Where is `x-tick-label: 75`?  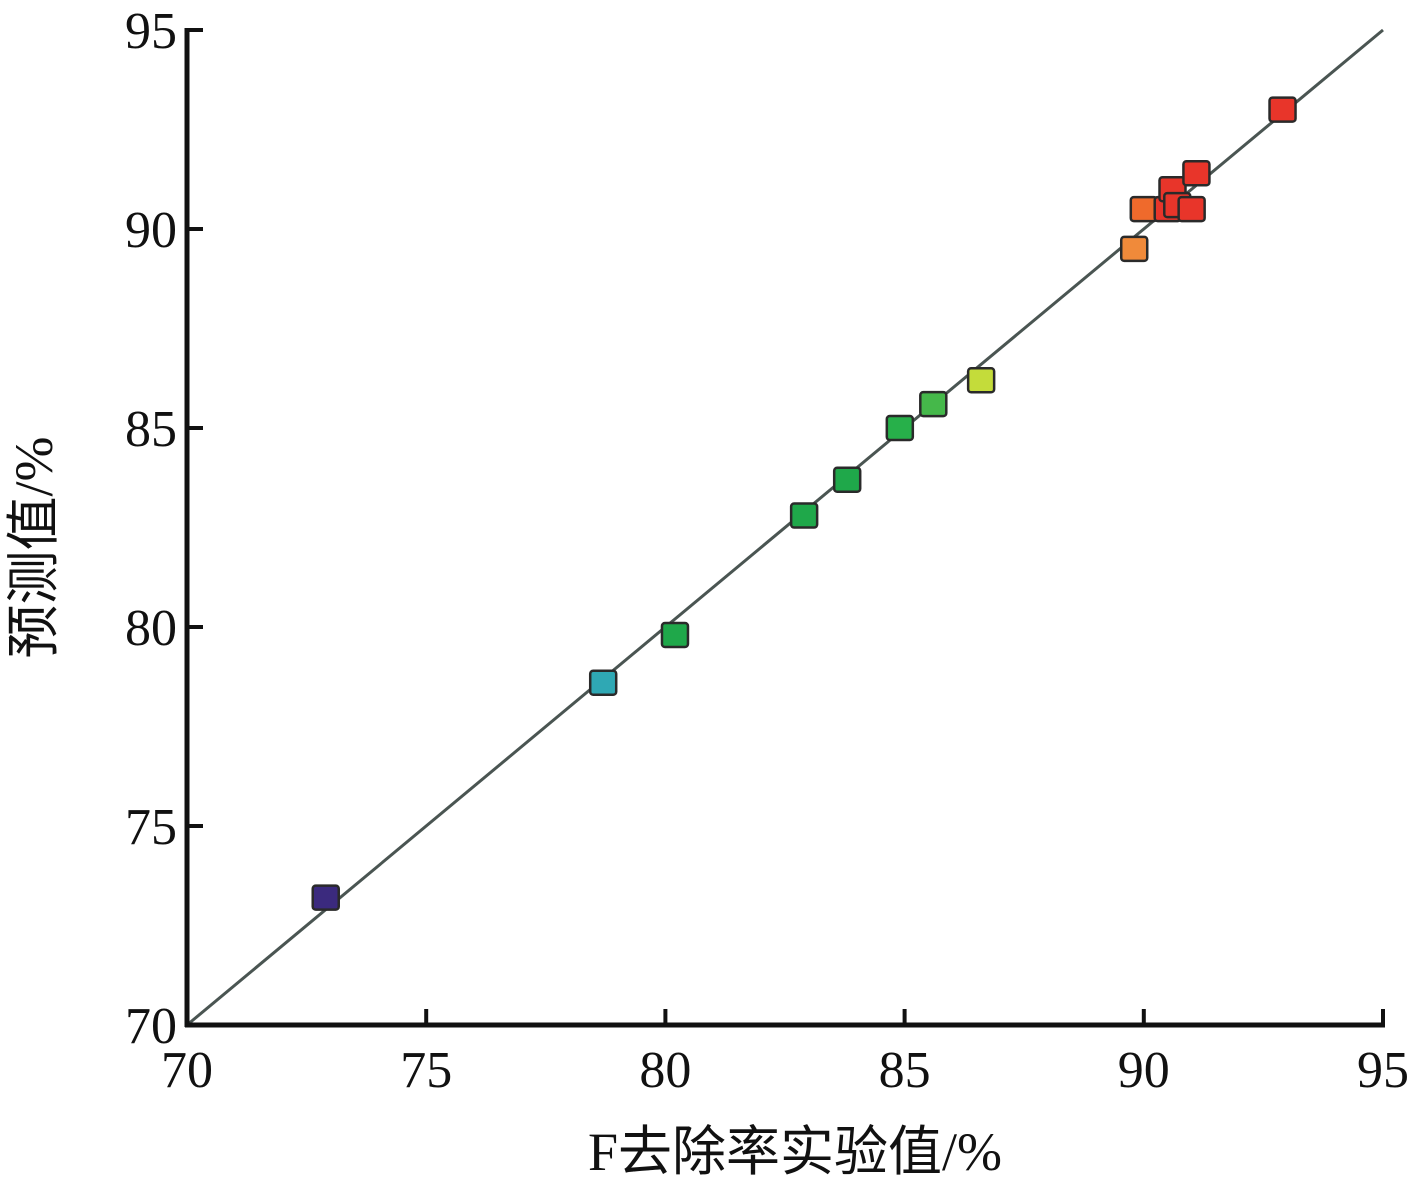 x-tick-label: 75 is located at coordinates (426, 1070).